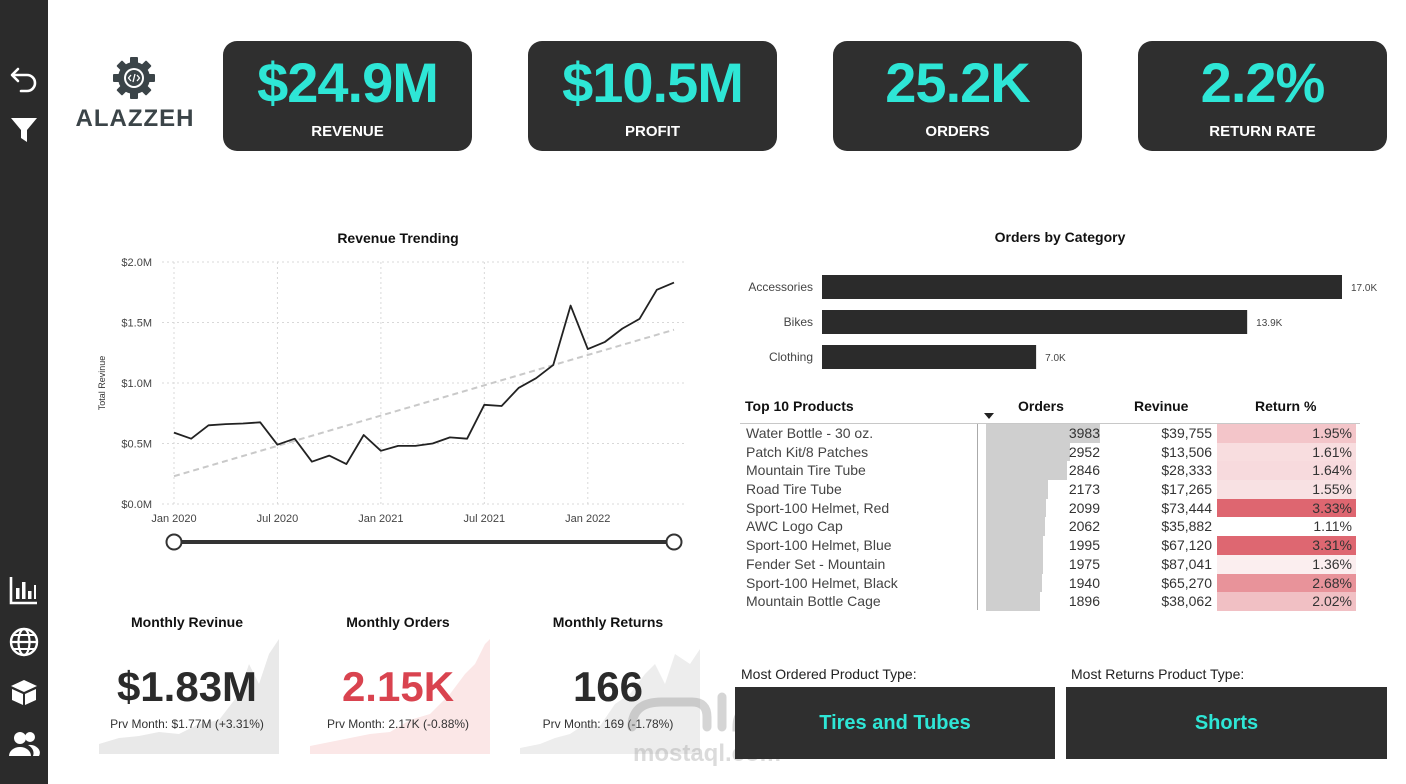 The image size is (1406, 784). What do you see at coordinates (1084, 563) in the screenshot?
I see `orders-value: 1975` at bounding box center [1084, 563].